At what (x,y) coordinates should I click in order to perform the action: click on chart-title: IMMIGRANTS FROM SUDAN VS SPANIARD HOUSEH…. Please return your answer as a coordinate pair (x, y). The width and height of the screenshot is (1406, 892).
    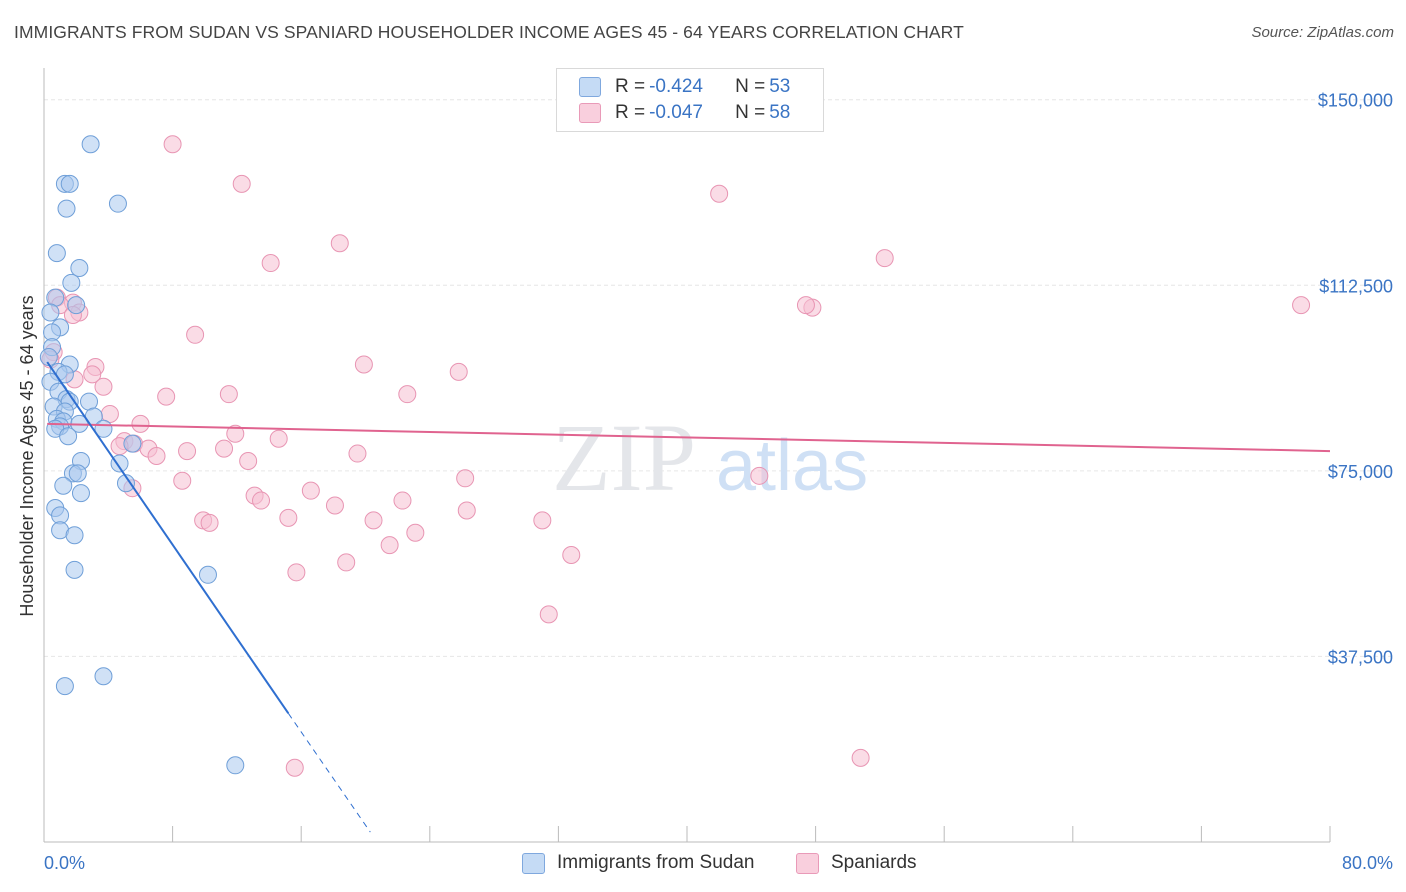
    Looking at the image, I should click on (489, 32).